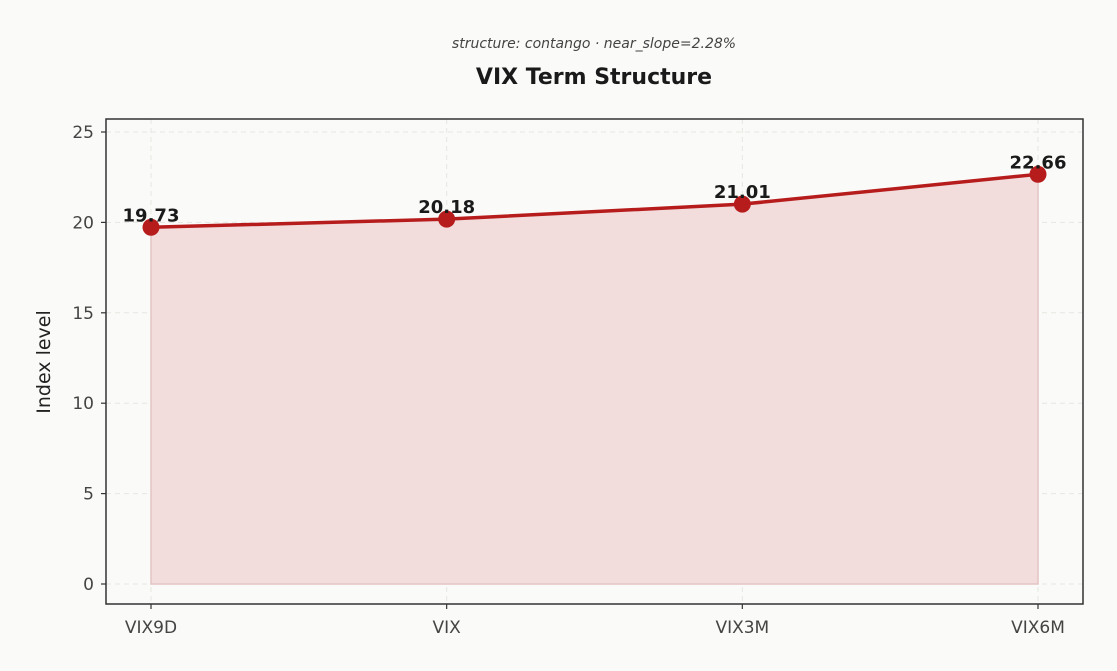 This screenshot has height=671, width=1117. I want to click on x-tick-label: VIX, so click(447, 628).